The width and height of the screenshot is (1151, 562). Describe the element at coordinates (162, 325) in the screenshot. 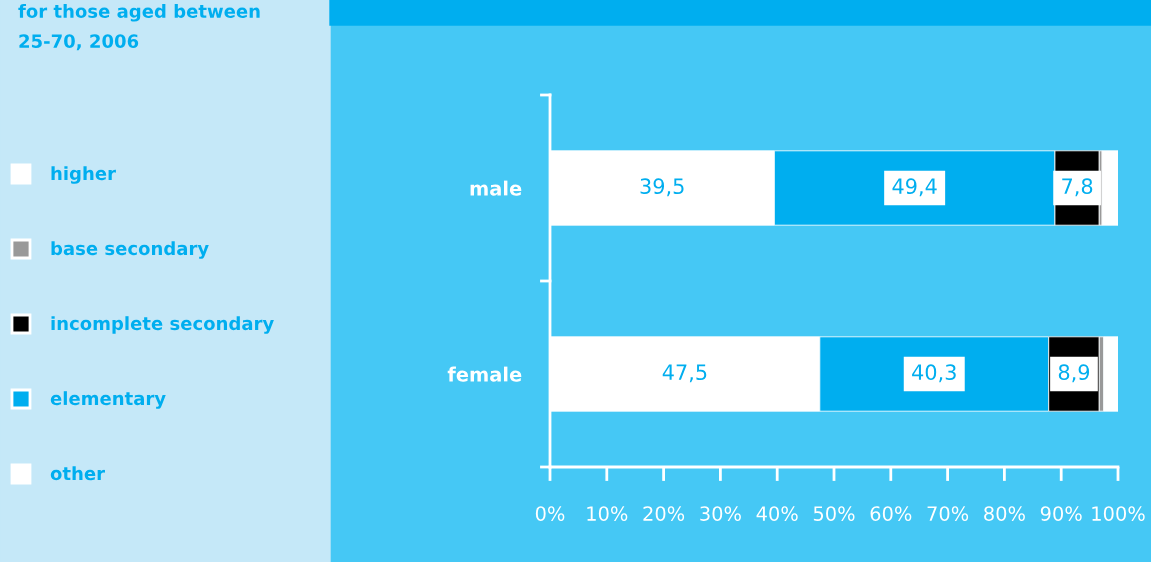

I see `legend-label: incomplete secondary` at that location.